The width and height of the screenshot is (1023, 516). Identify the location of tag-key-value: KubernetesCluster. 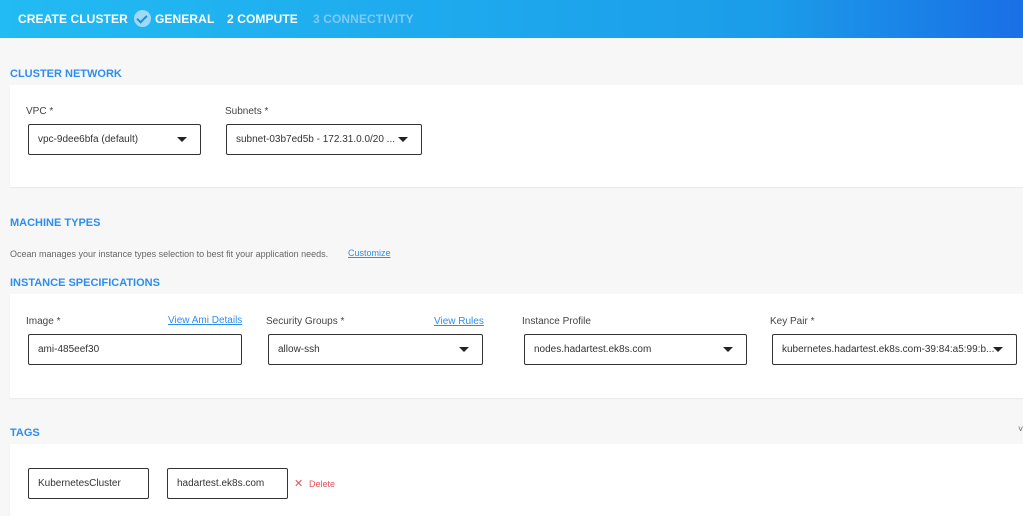
(79, 483).